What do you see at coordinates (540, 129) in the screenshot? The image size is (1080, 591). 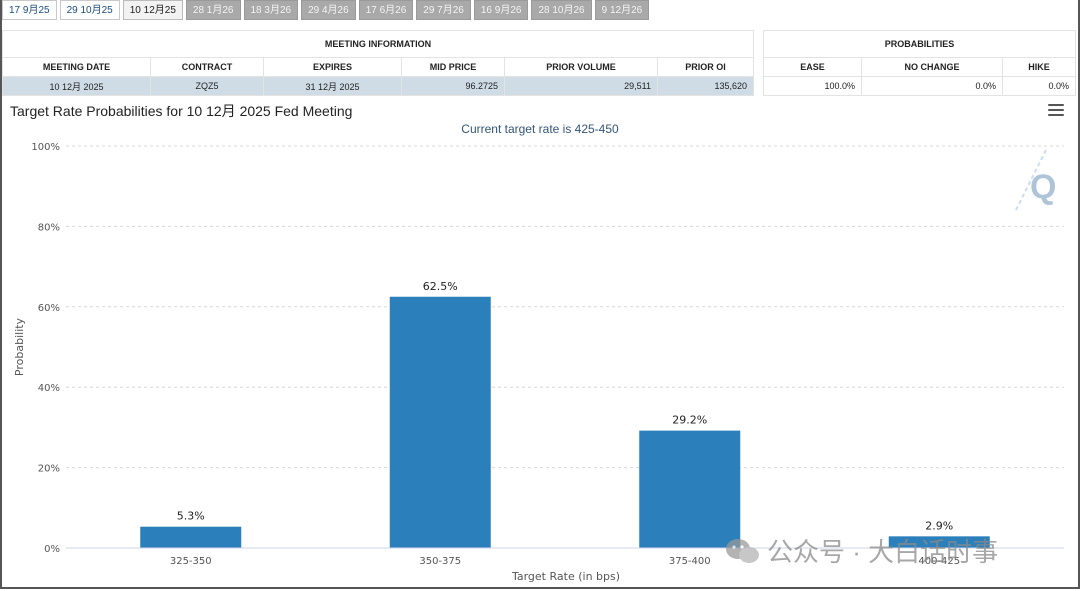 I see `chart-subtitle: Current target rate is 425-450` at bounding box center [540, 129].